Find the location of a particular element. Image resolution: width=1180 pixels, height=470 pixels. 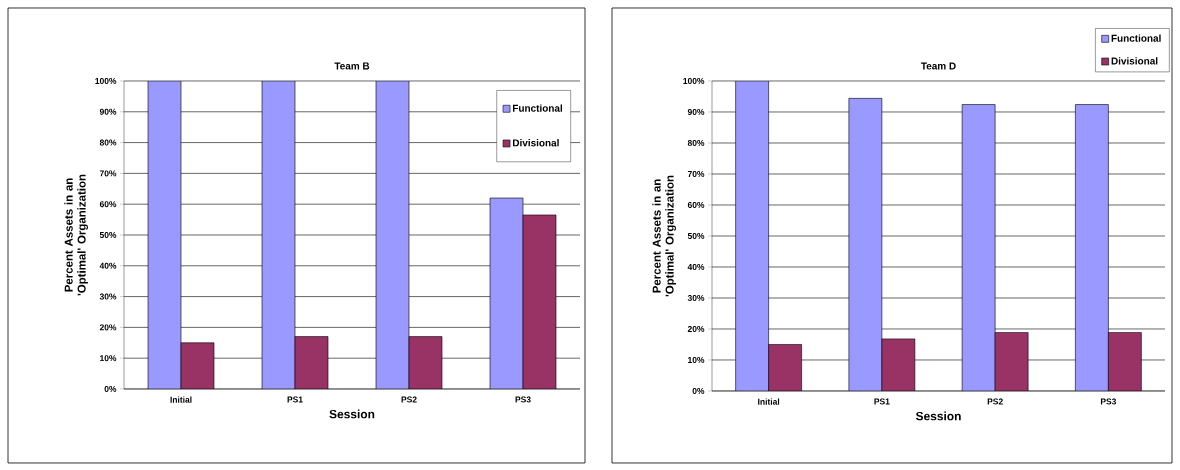

chart-title: Team B is located at coordinates (352, 66).